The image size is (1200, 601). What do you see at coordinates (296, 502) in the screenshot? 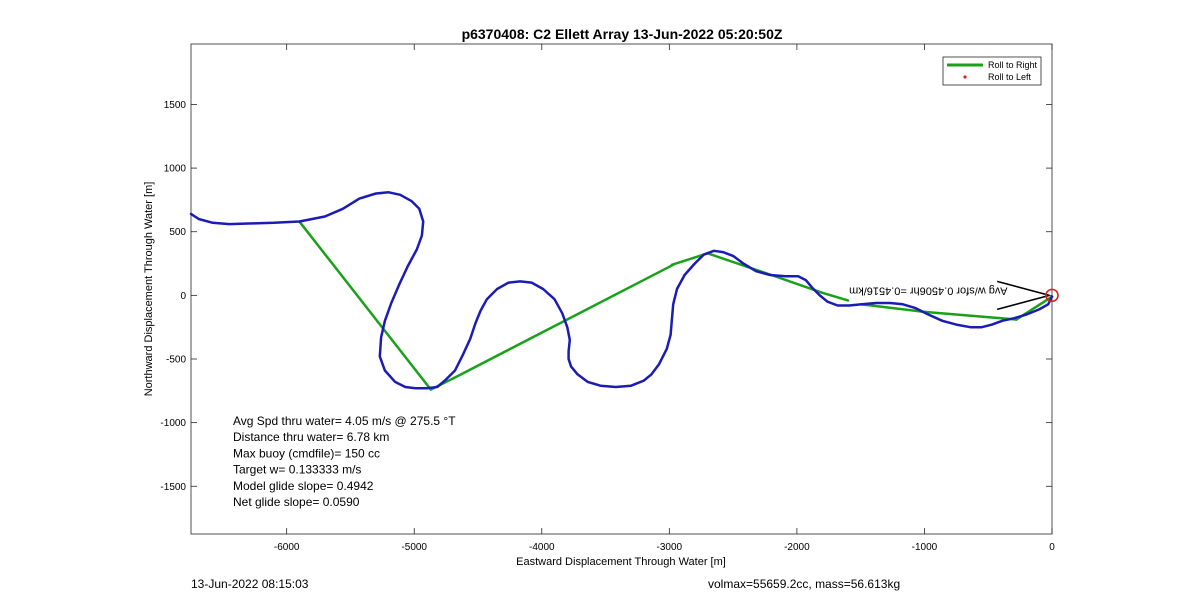
I see `stats-line: Net glide slope= 0.0590` at bounding box center [296, 502].